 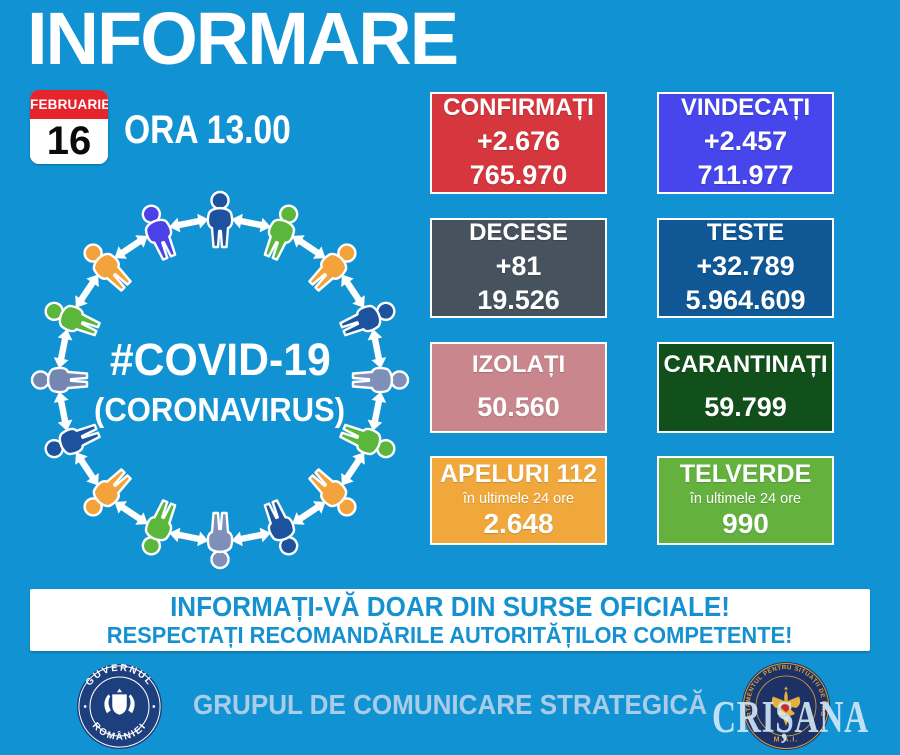 I want to click on stat-card-carantinati: CARANTINAȚI 59.799, so click(x=745, y=387).